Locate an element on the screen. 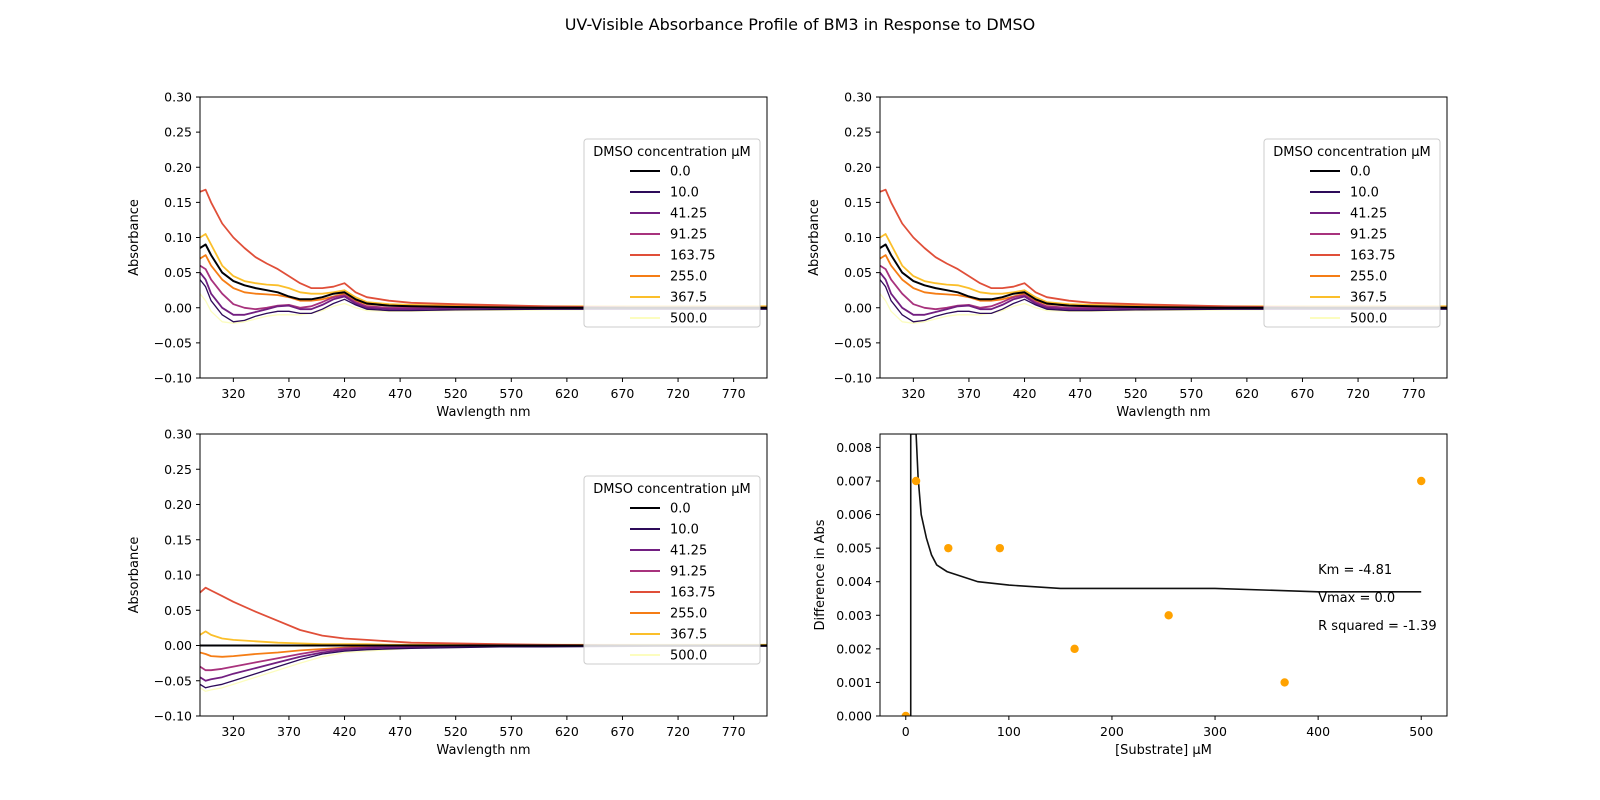 Image resolution: width=1600 pixels, height=800 pixels. legend-entry: 500.0 is located at coordinates (688, 319).